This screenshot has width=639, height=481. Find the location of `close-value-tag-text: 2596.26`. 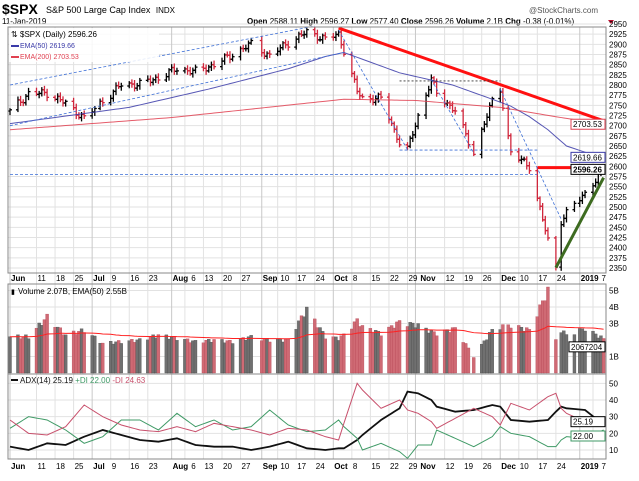

close-value-tag-text: 2596.26 is located at coordinates (587, 169).